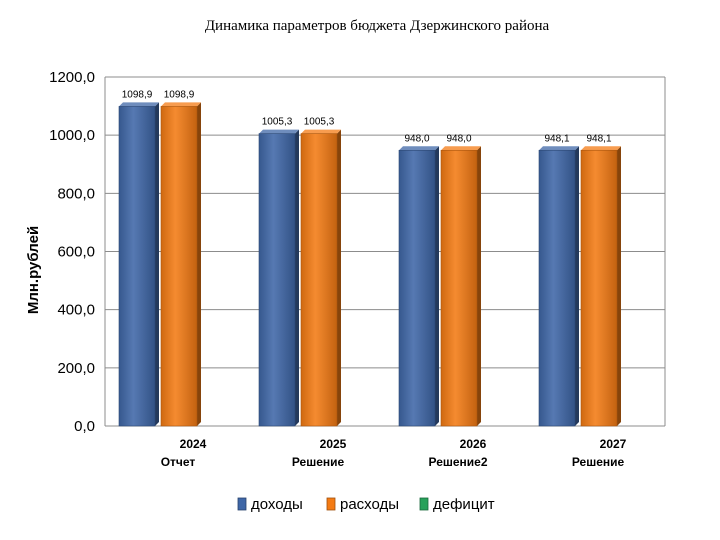 The height and width of the screenshot is (540, 720). What do you see at coordinates (76, 368) in the screenshot?
I see `y-tick-label: 200,0` at bounding box center [76, 368].